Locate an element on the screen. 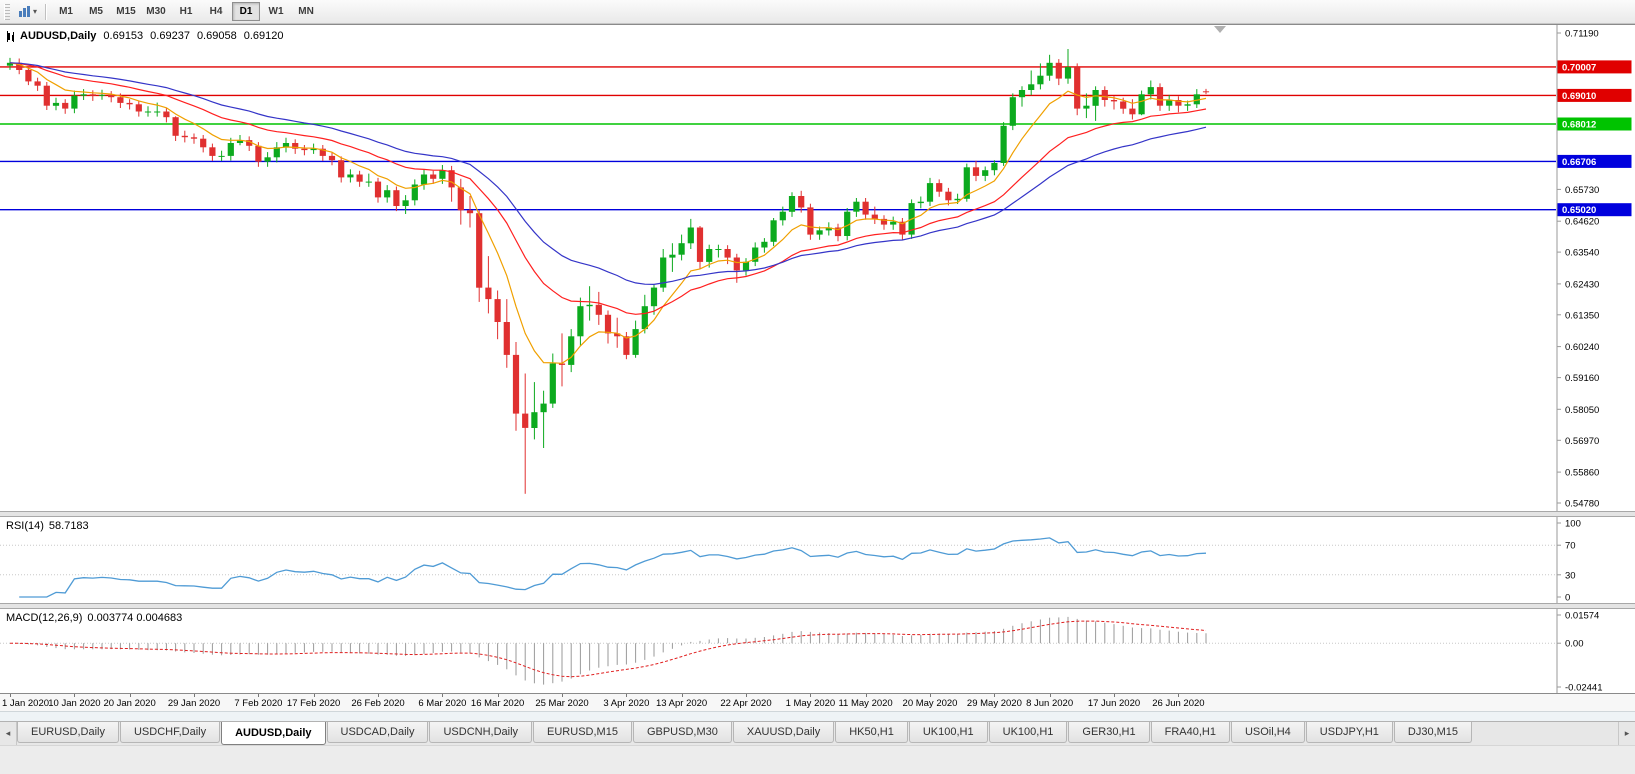 The width and height of the screenshot is (1635, 774). svg-text: 0.65730 is located at coordinates (1582, 190).